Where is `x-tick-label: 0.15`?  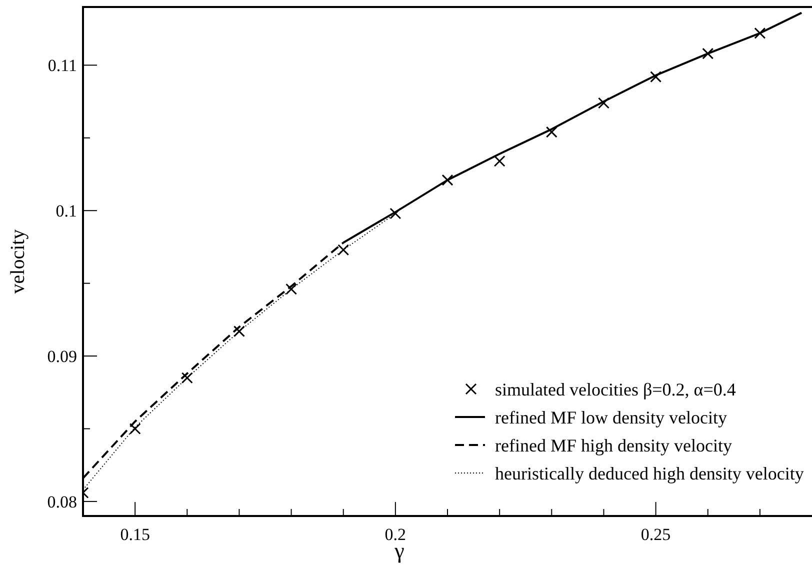
x-tick-label: 0.15 is located at coordinates (135, 534).